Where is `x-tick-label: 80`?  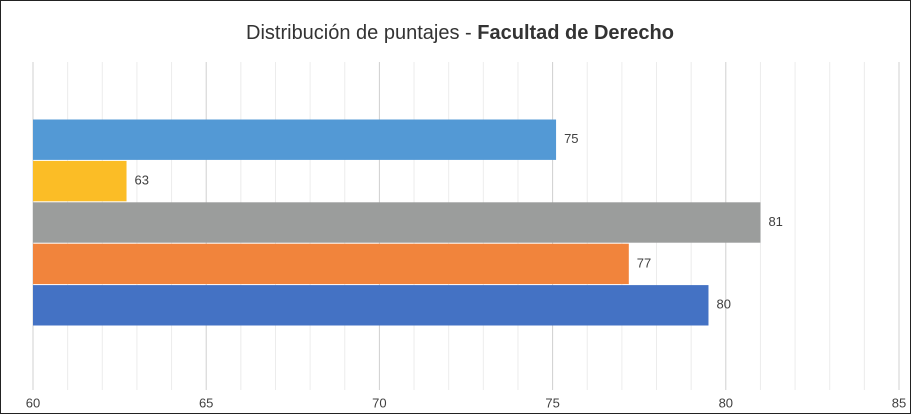 x-tick-label: 80 is located at coordinates (726, 402).